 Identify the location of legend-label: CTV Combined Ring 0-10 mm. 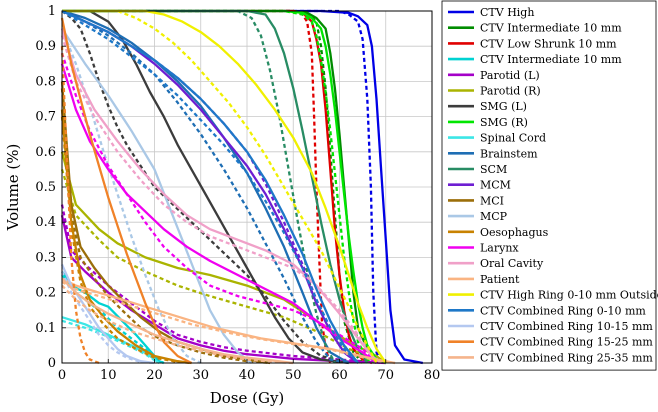
(563, 310).